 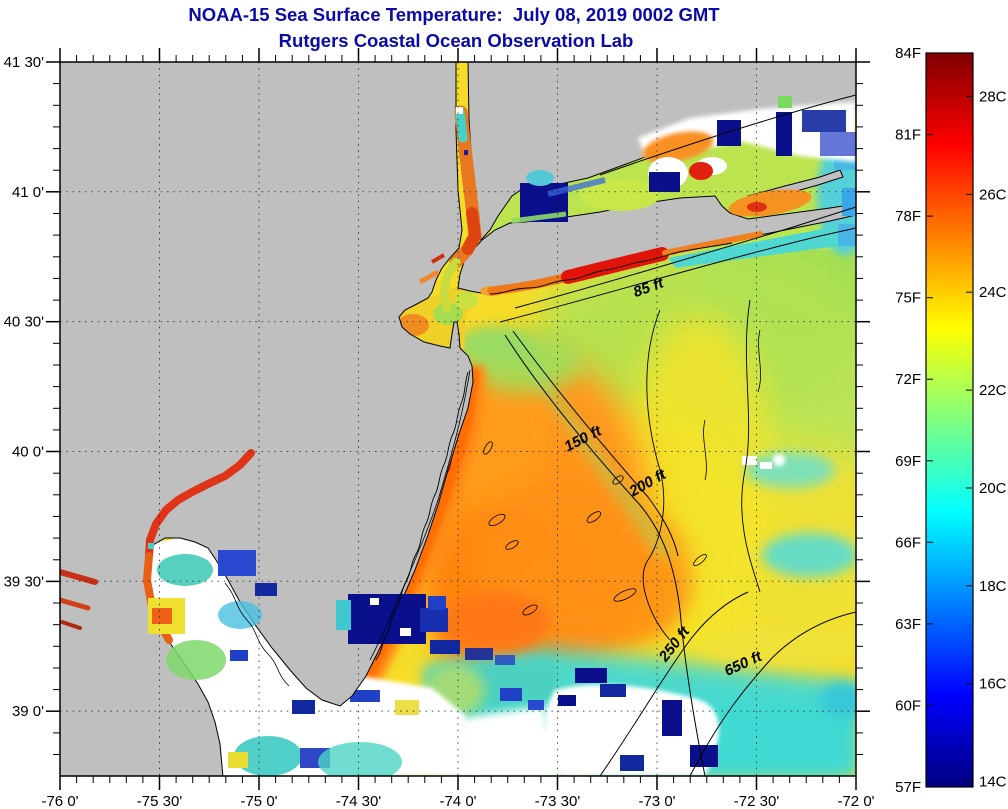 I want to click on svg-text: 40 0', so click(x=28, y=452).